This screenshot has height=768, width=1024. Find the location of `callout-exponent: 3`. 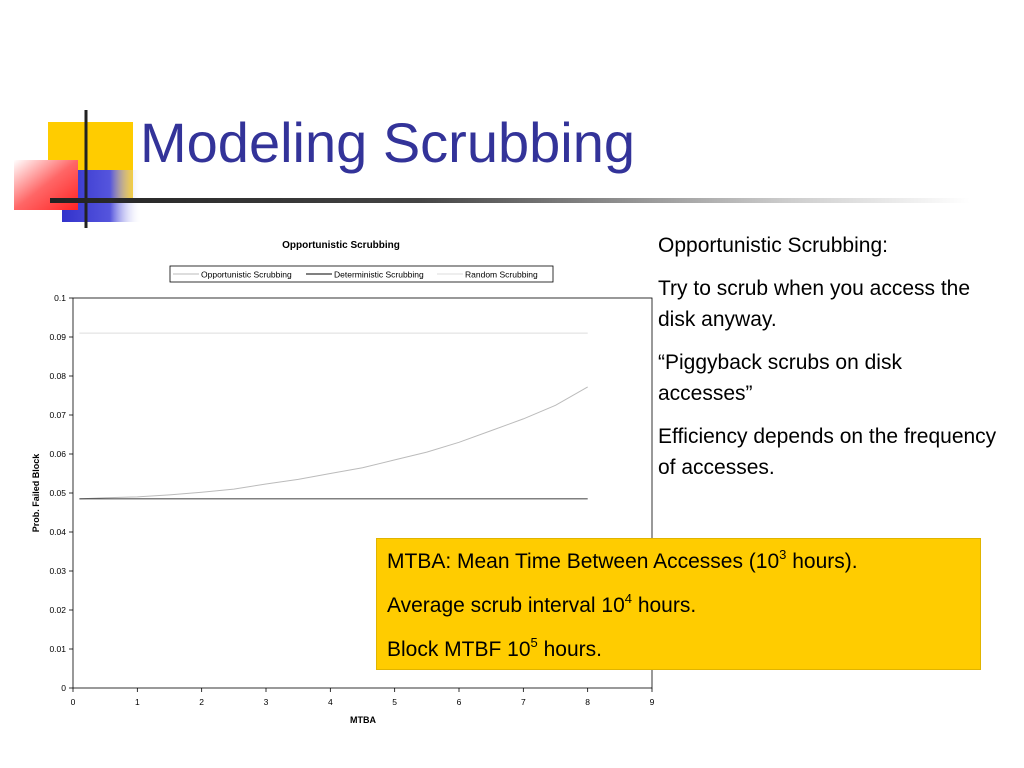

callout-exponent: 3 is located at coordinates (783, 554).